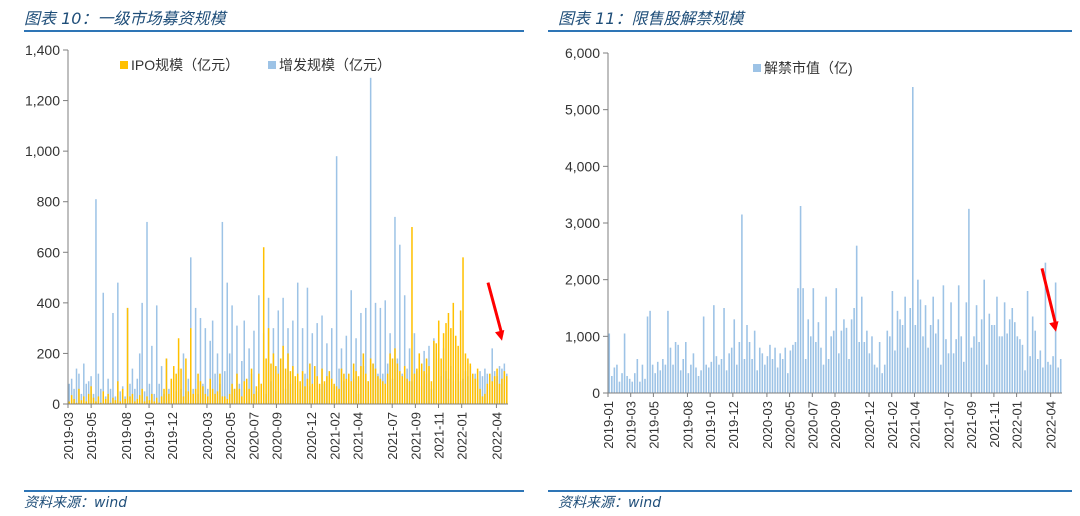  Describe the element at coordinates (56, 404) in the screenshot. I see `y-tick-label: 0` at that location.